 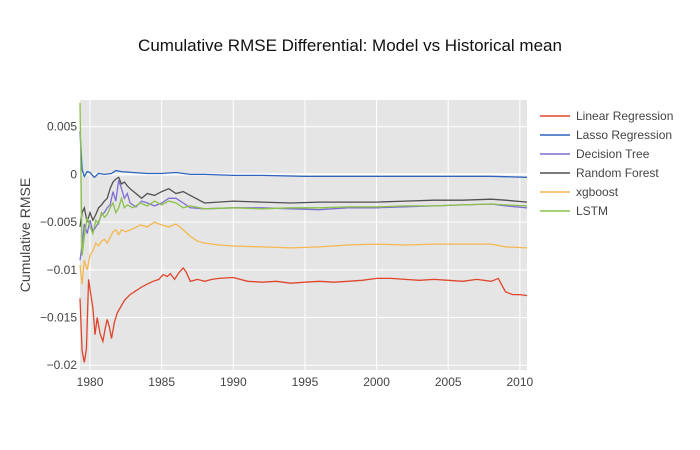 I want to click on legend-label: Decision Tree, so click(x=613, y=154).